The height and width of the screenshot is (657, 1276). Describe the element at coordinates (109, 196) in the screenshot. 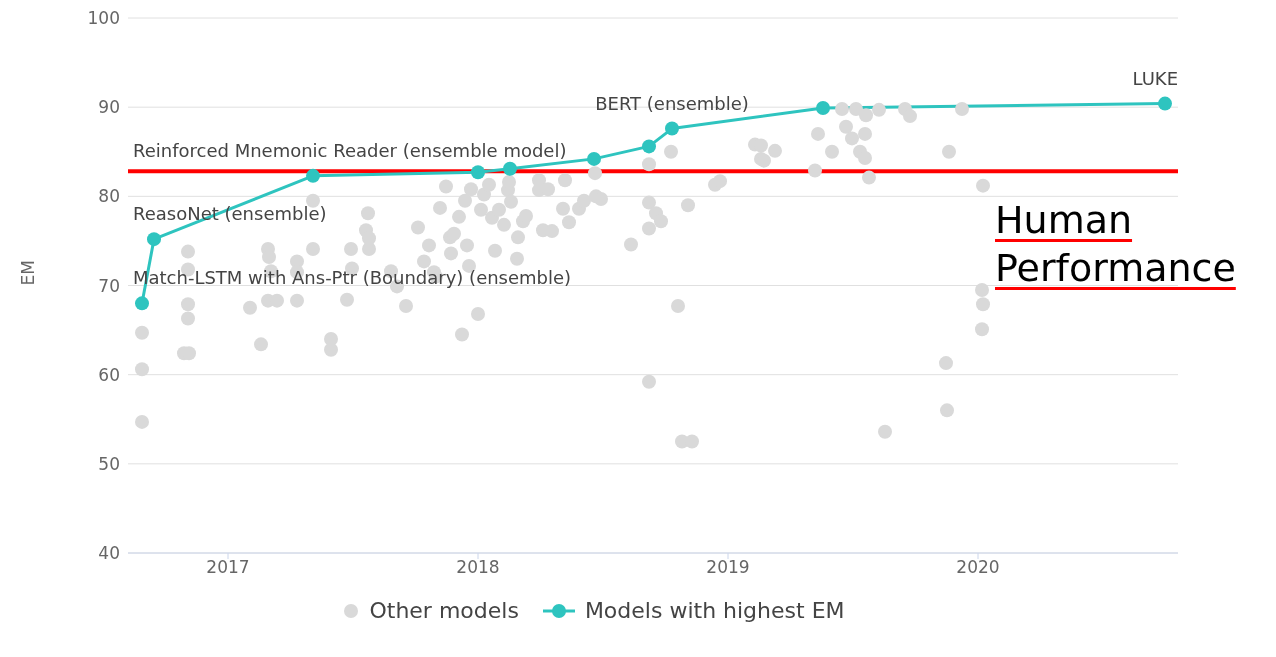

I see `y-tick-label: 80` at that location.